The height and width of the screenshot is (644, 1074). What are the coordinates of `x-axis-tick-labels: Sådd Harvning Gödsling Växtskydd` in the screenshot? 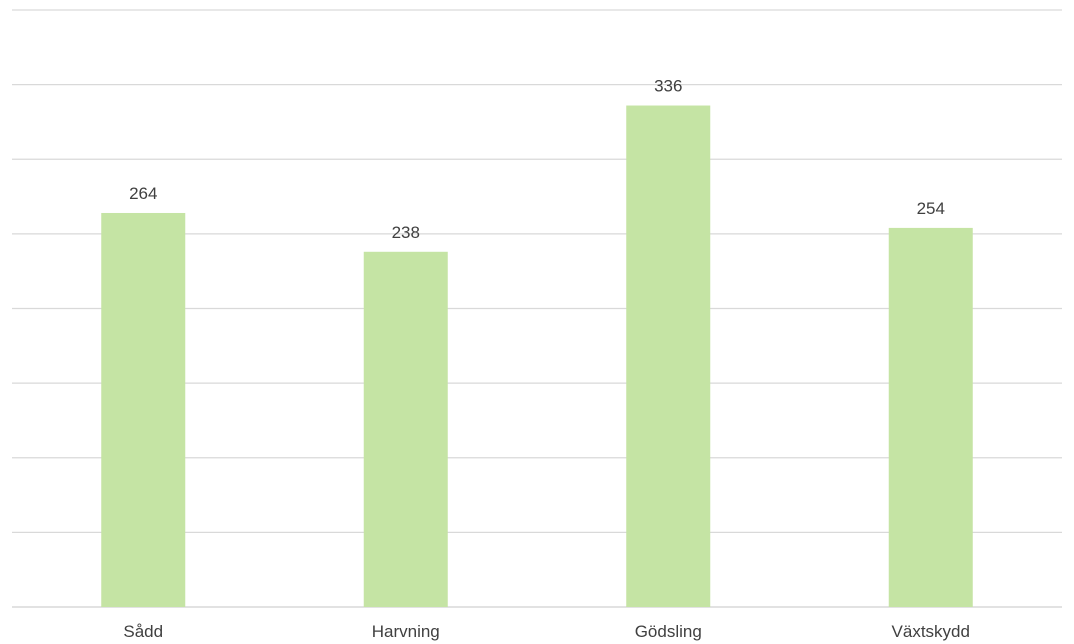 It's located at (546, 631).